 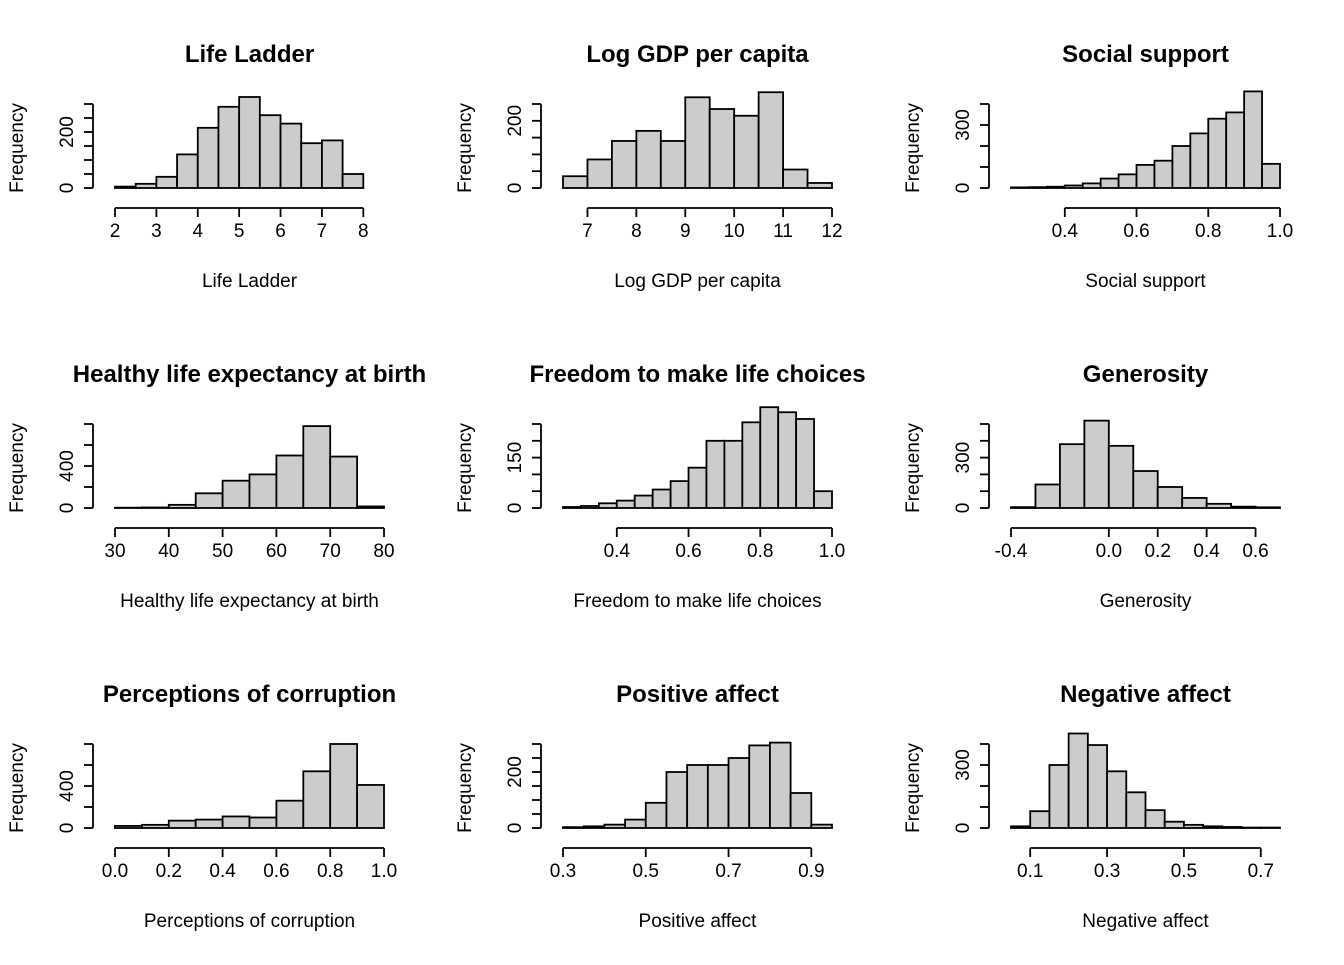 What do you see at coordinates (249, 921) in the screenshot?
I see `x-axis-label: Perceptions of corruption` at bounding box center [249, 921].